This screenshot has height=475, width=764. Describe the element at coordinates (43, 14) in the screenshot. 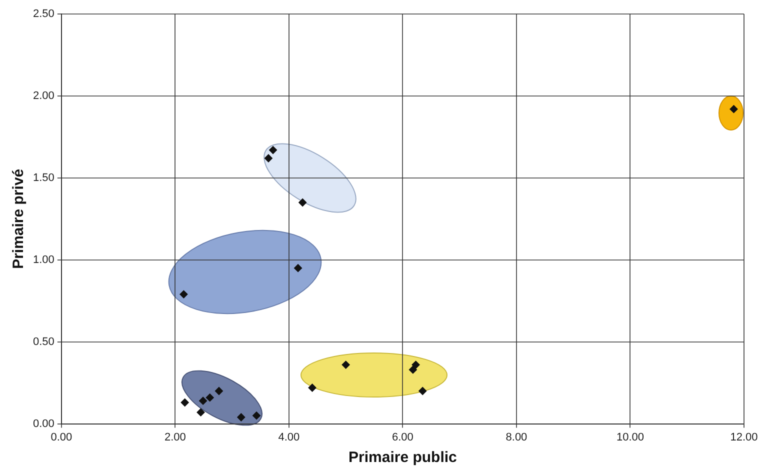

I see `y-tick-label: 2.50` at that location.